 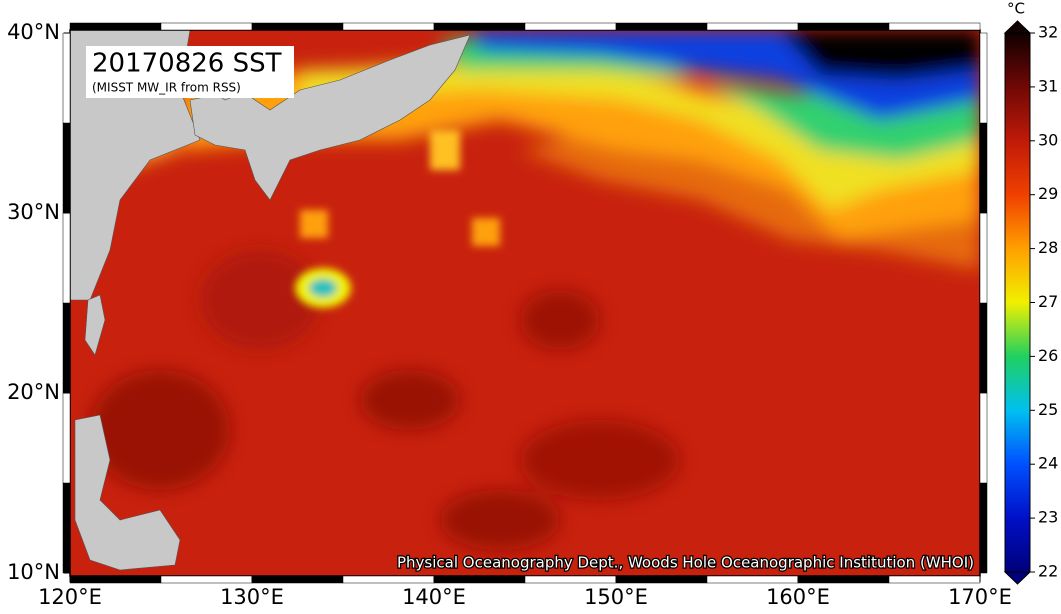 I want to click on colorbar-max-arrow, so click(x=1017, y=27).